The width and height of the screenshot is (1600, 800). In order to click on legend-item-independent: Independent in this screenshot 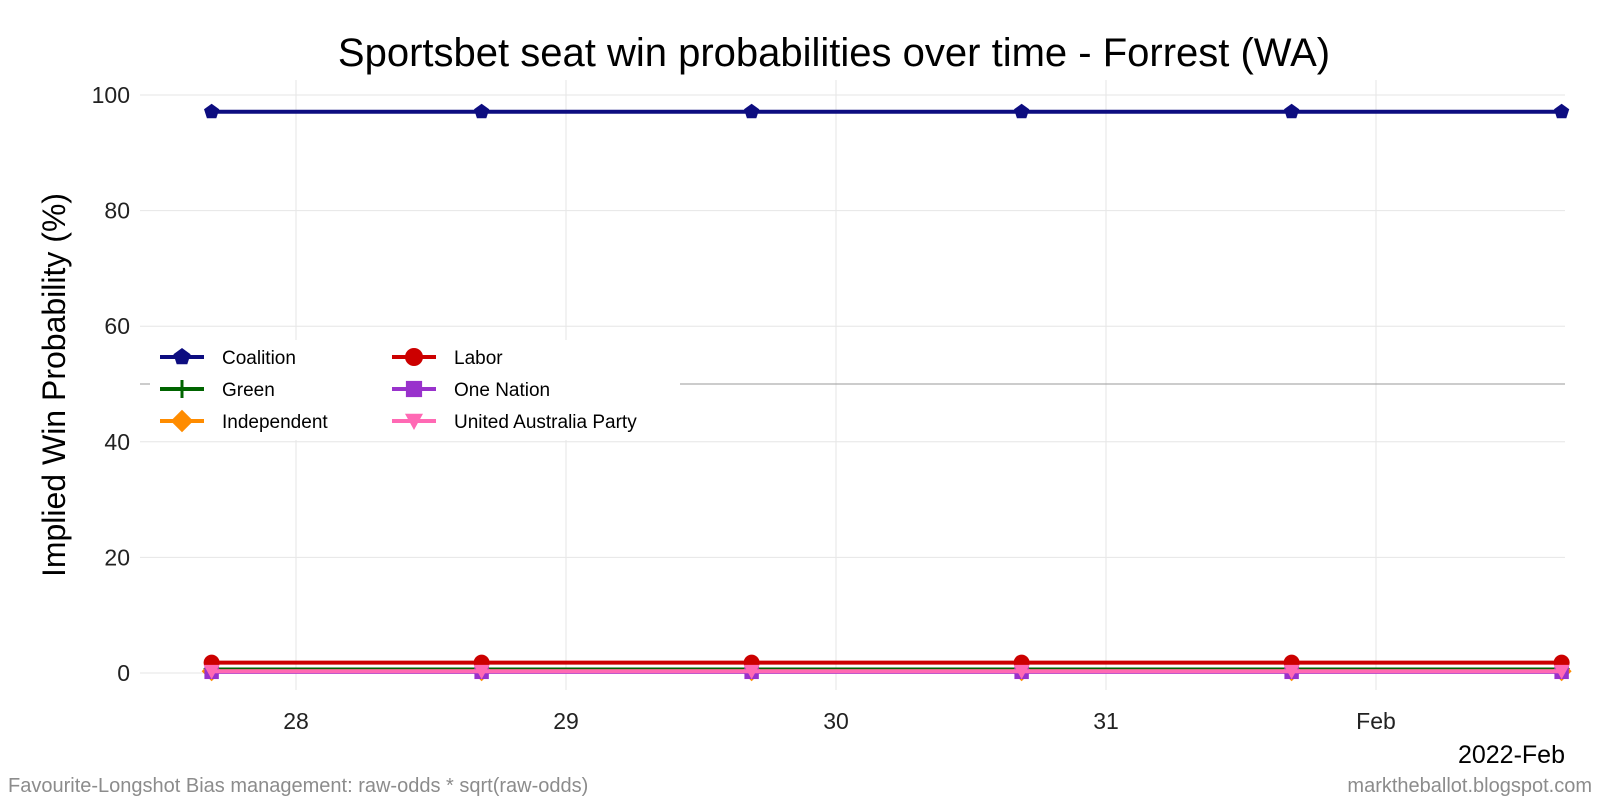, I will do `click(244, 421)`.